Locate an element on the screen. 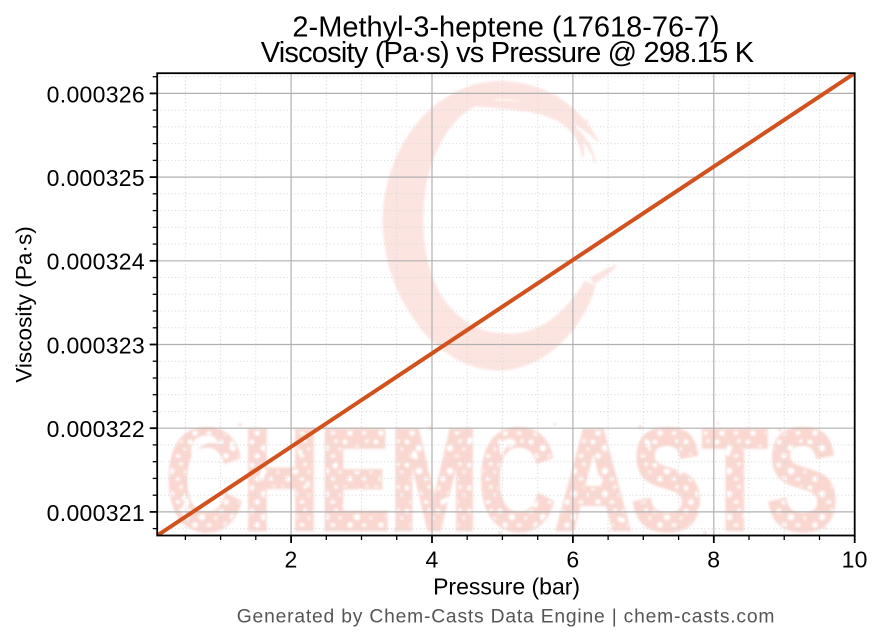 The image size is (883, 644). svg-text: 6 is located at coordinates (572, 560).